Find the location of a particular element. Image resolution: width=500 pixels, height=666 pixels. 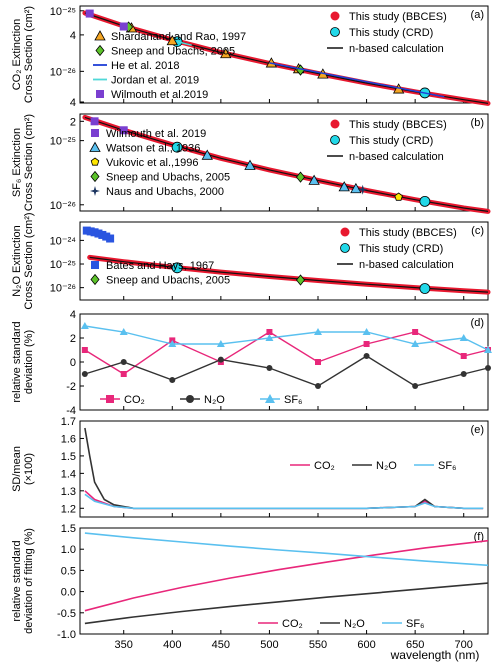

series-jordan-et-al-2019 is located at coordinates (184, 43).